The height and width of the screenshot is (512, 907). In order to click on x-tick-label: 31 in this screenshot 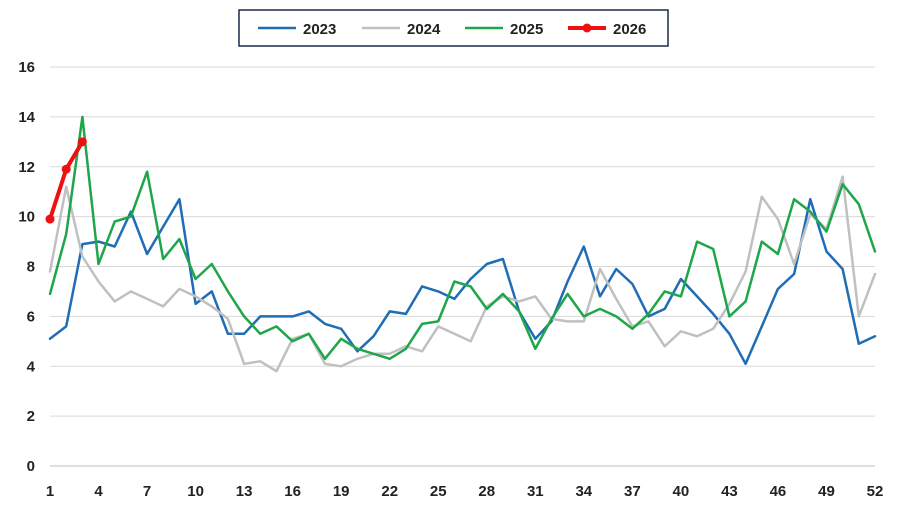, I will do `click(535, 491)`.